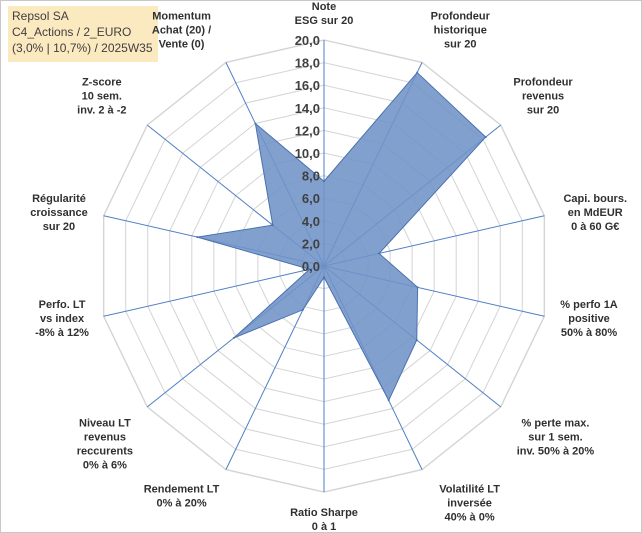  What do you see at coordinates (589, 319) in the screenshot?
I see `axis-label: % perfo 1A positive 50% à 80%` at bounding box center [589, 319].